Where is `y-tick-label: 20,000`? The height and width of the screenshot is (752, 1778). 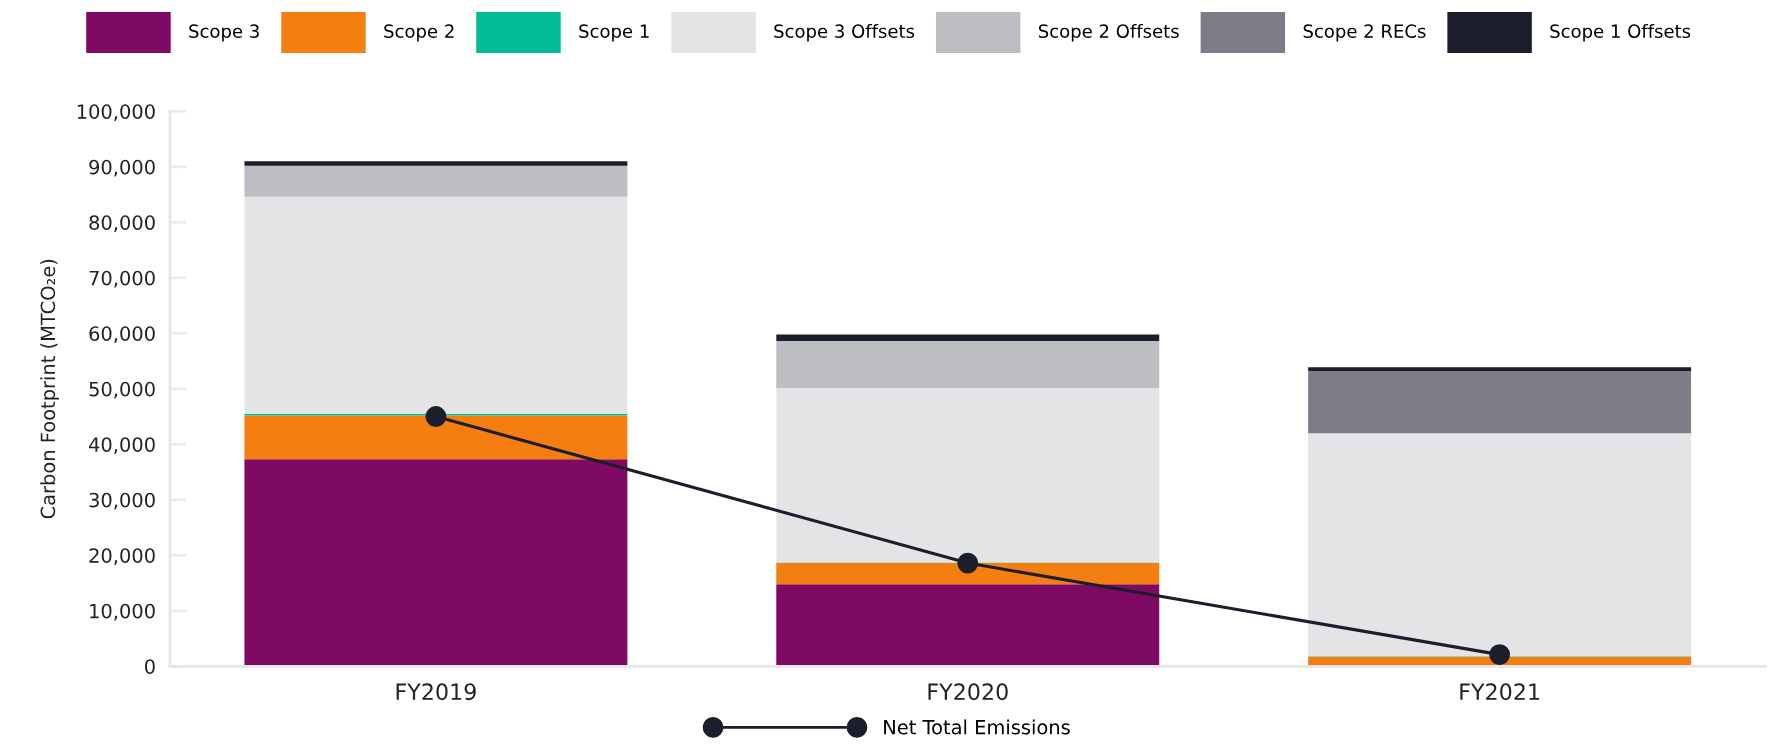 y-tick-label: 20,000 is located at coordinates (122, 556).